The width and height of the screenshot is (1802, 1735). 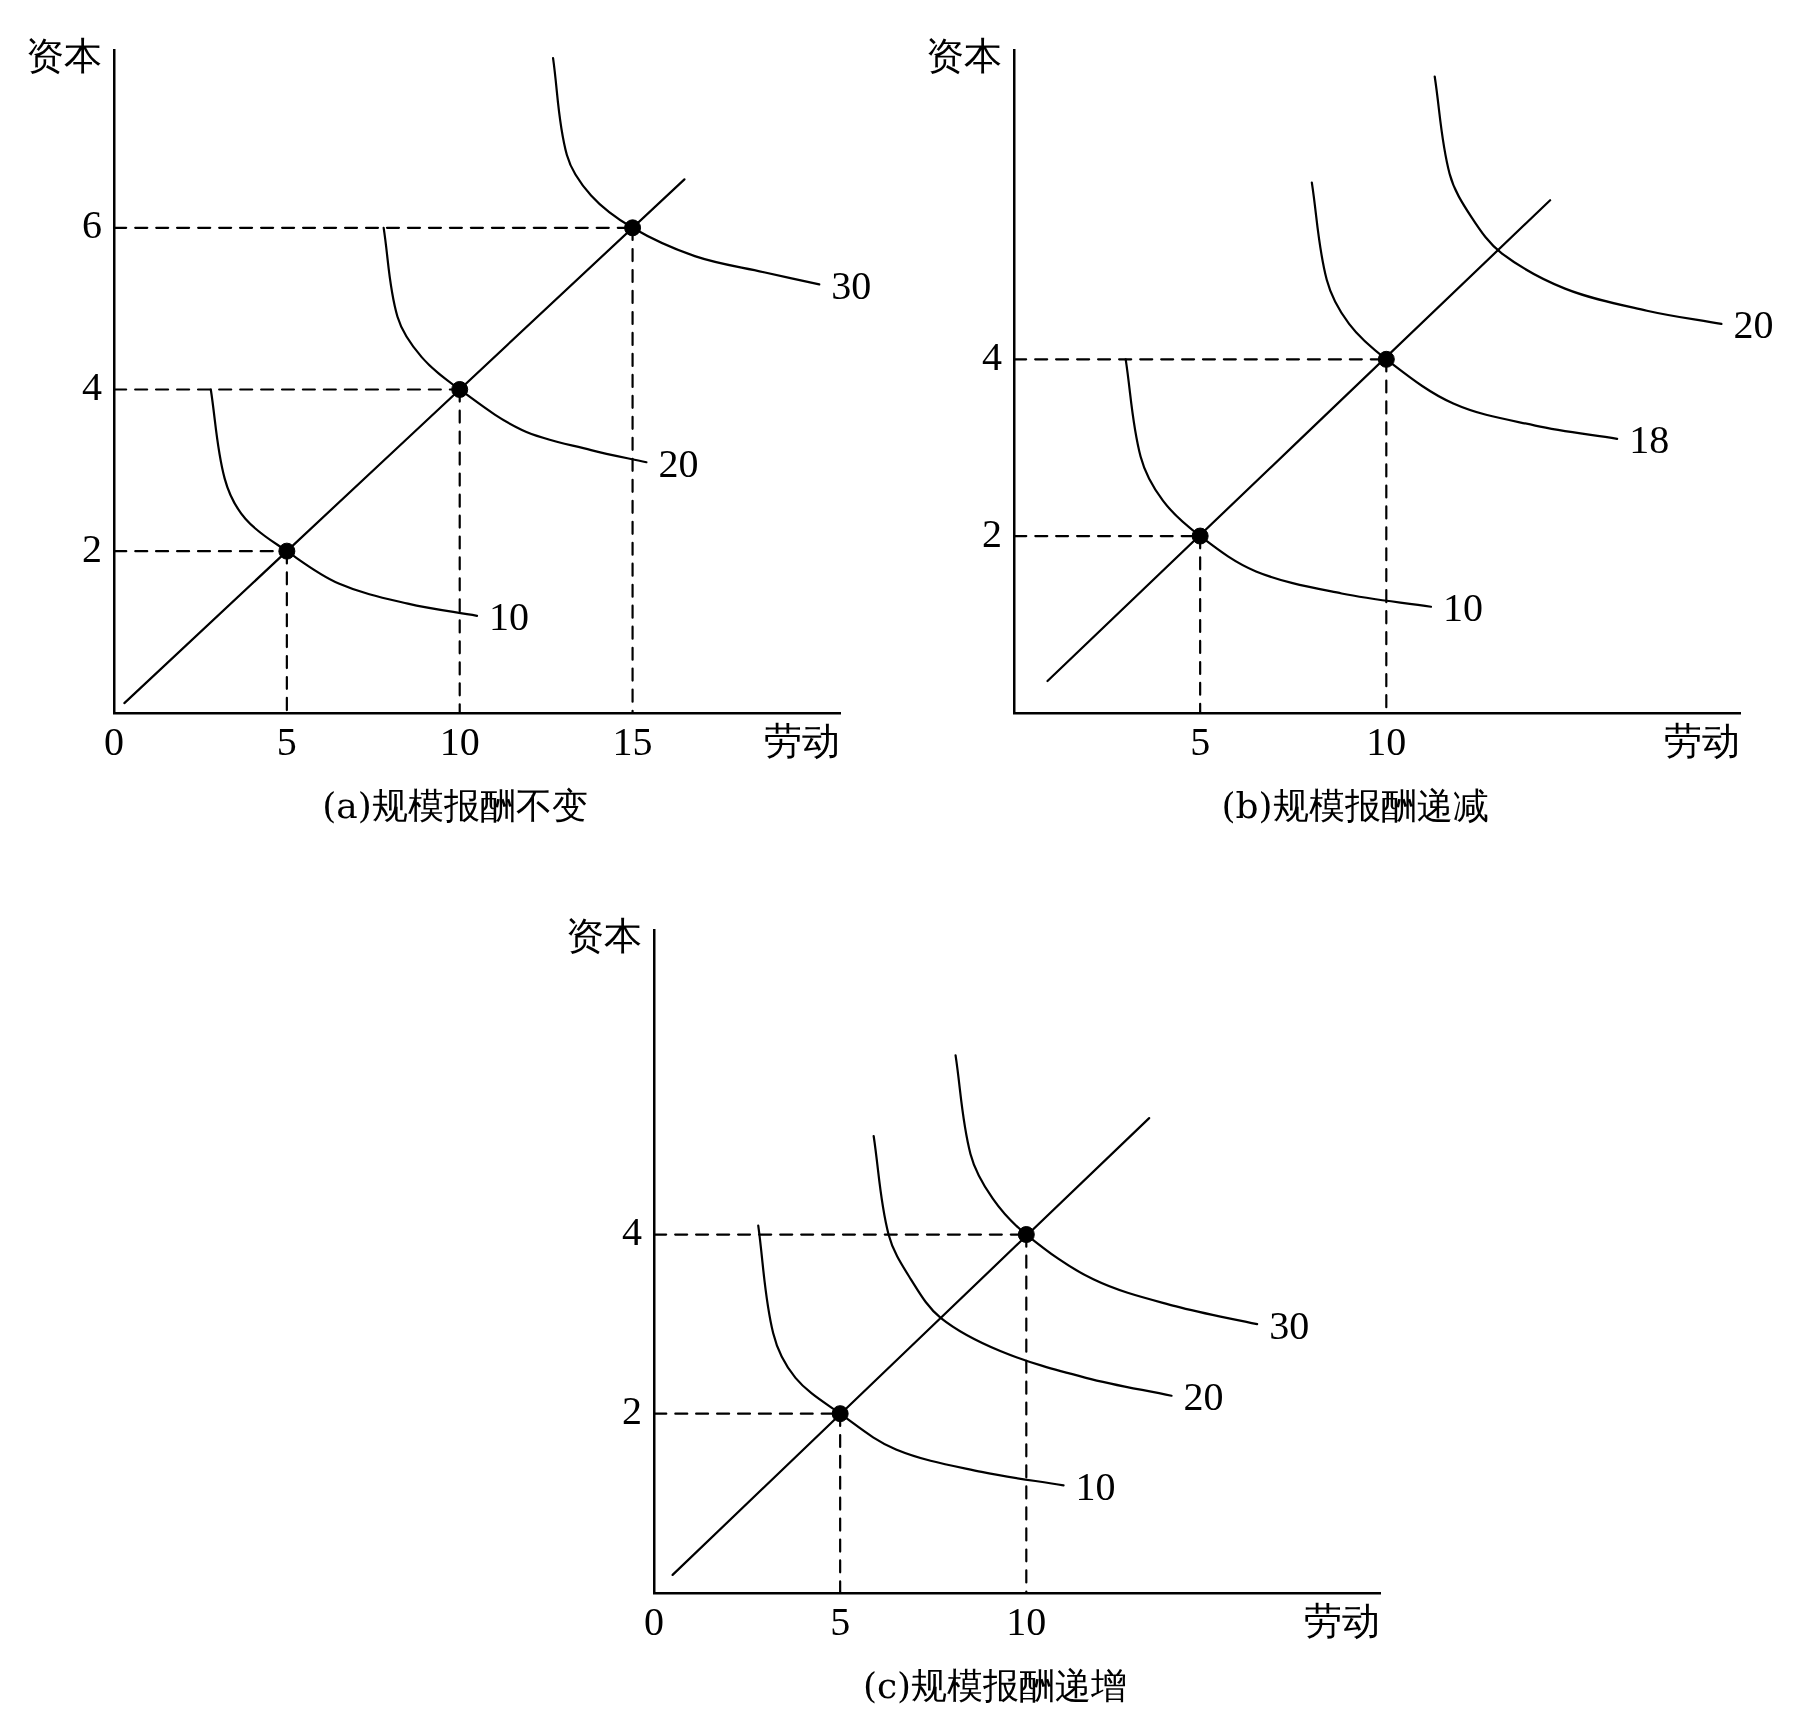 What do you see at coordinates (1355, 805) in the screenshot?
I see `text: (b)规模报酬递减` at bounding box center [1355, 805].